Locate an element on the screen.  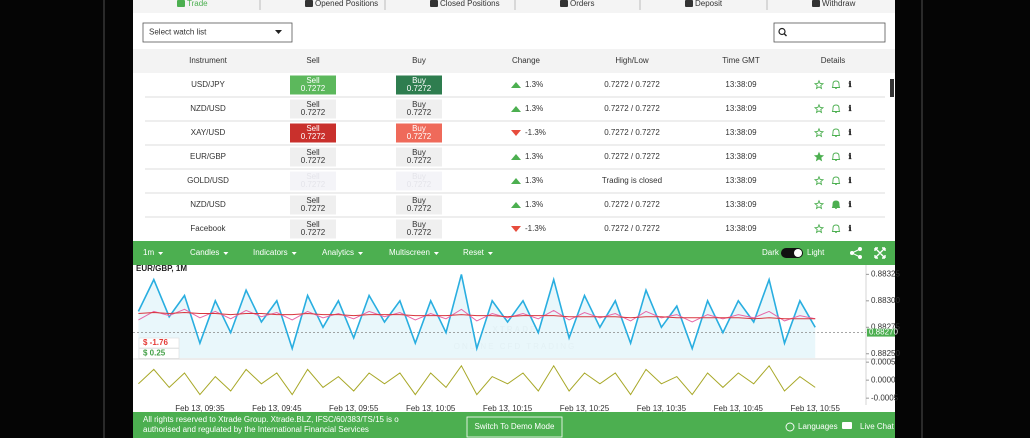
tab-label: Opened Positions is located at coordinates (346, 4).